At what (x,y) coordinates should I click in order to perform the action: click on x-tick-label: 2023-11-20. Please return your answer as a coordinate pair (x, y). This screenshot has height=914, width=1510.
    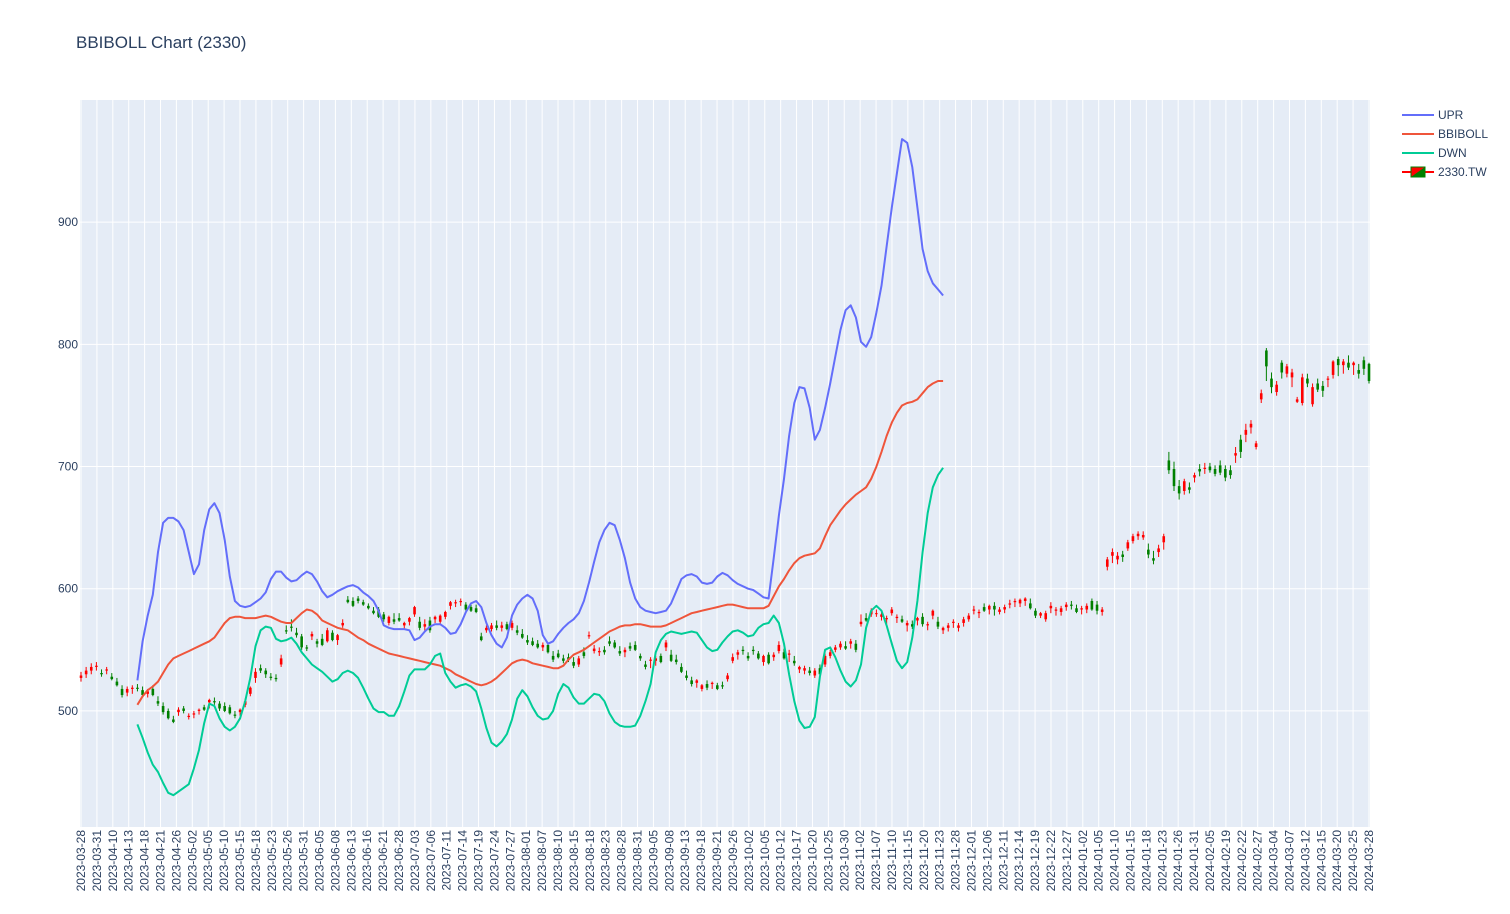
    Looking at the image, I should click on (924, 860).